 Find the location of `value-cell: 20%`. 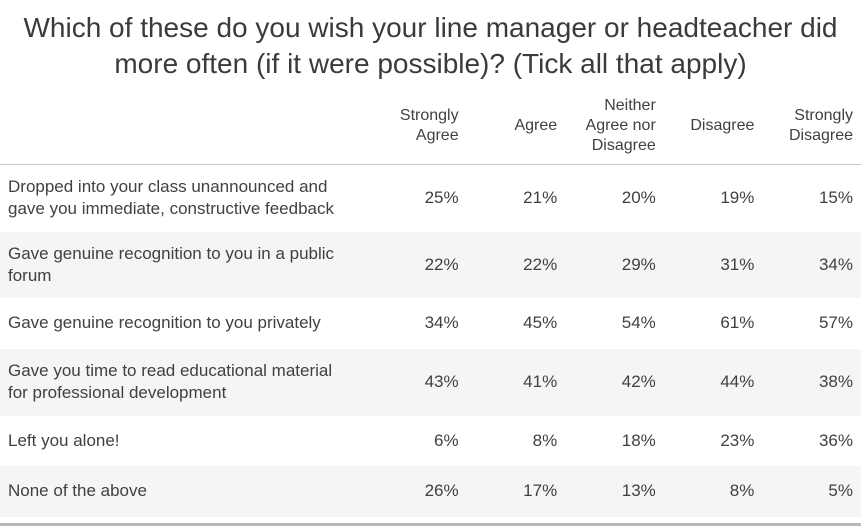

value-cell: 20% is located at coordinates (638, 197).